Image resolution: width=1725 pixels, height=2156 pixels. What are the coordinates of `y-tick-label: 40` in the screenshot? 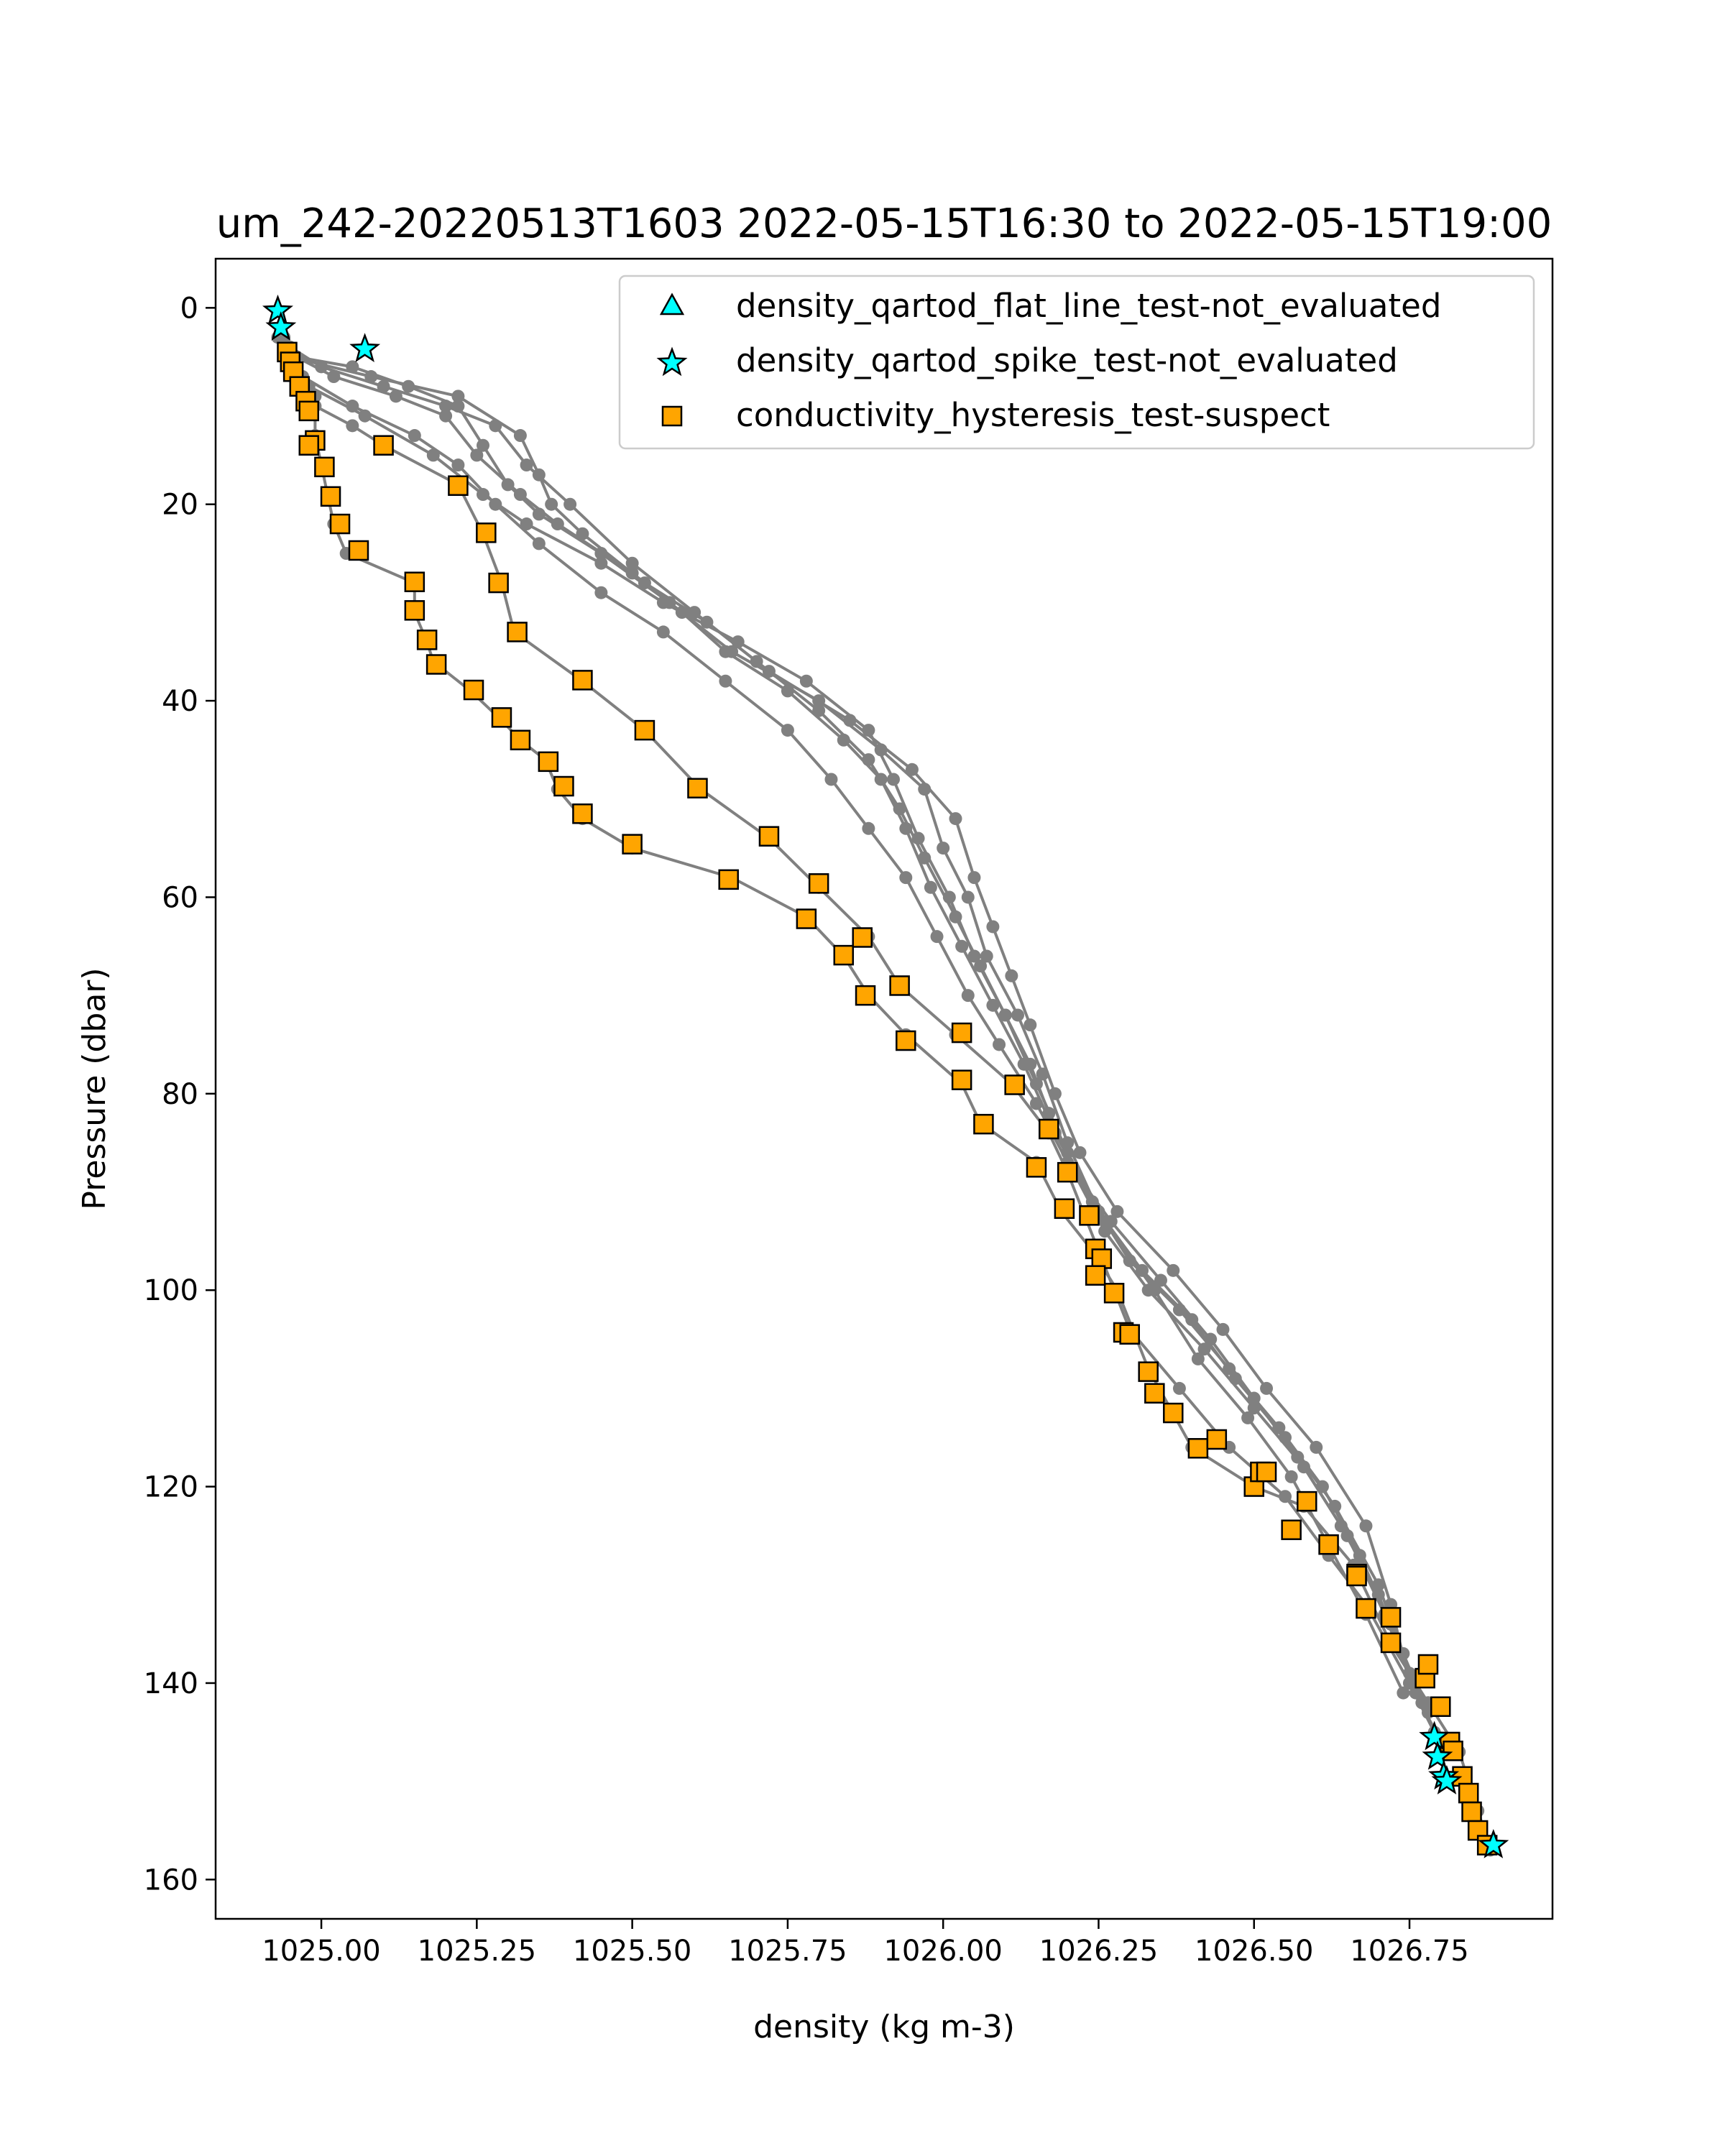 It's located at (180, 701).